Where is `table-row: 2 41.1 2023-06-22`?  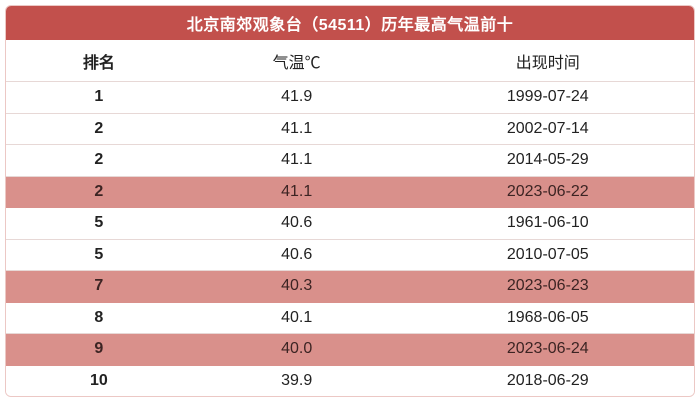
table-row: 2 41.1 2023-06-22 is located at coordinates (350, 192).